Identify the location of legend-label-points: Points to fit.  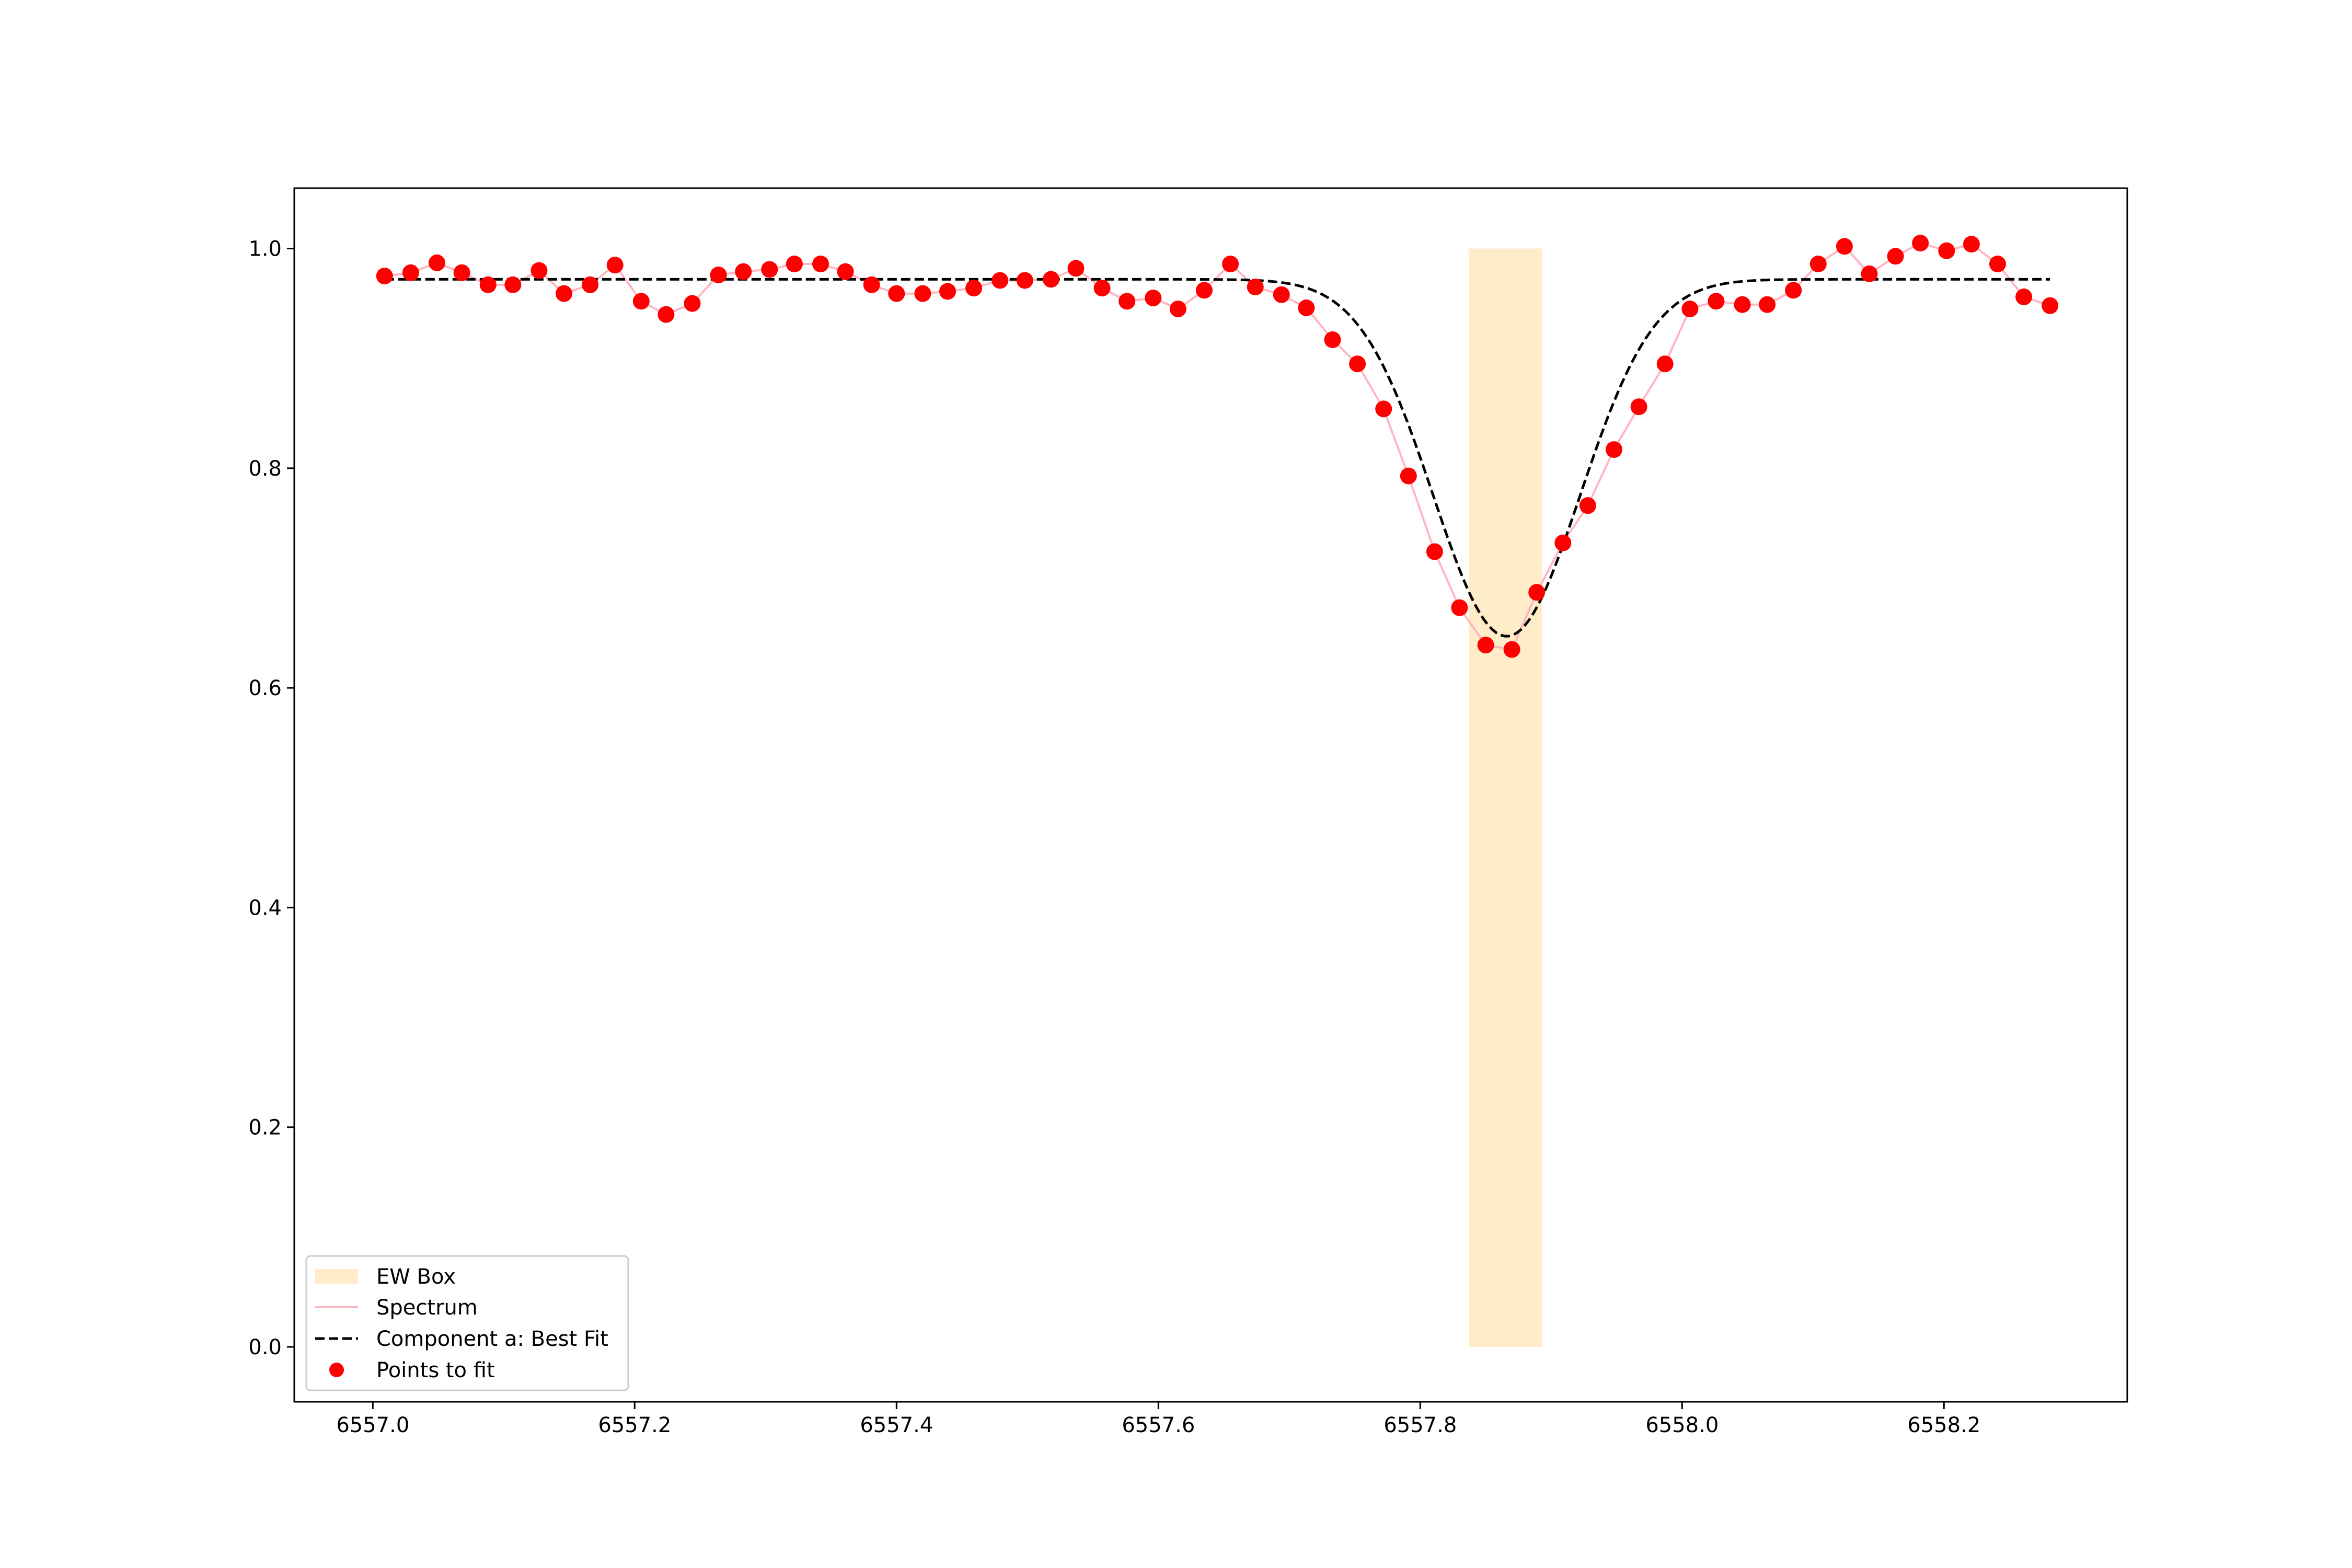
(435, 1370).